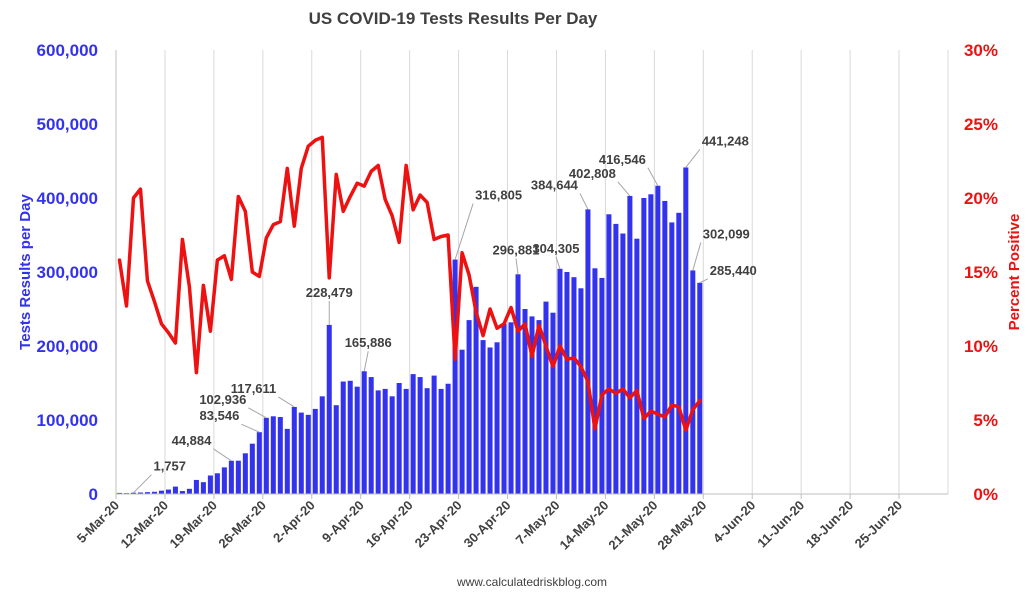 The image size is (1026, 597). Describe the element at coordinates (329, 292) in the screenshot. I see `bar-data-label: 228,479` at that location.